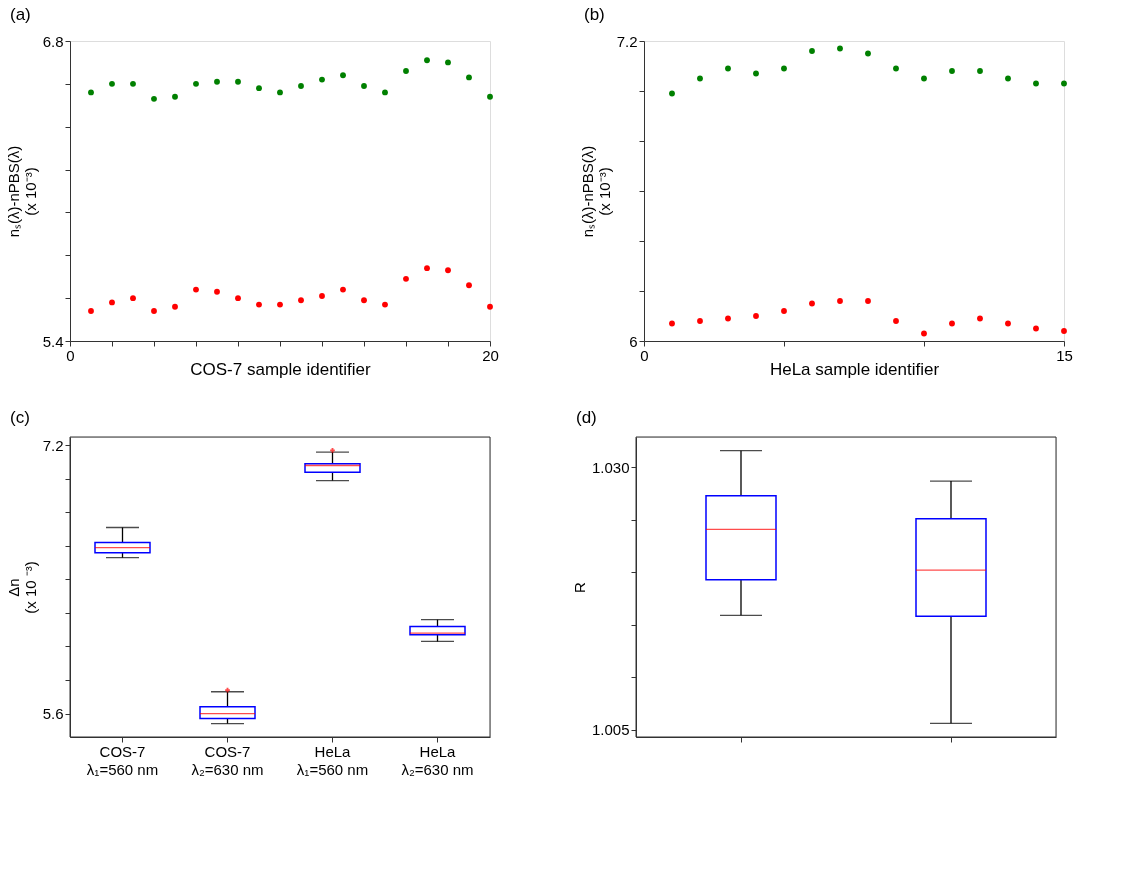 The height and width of the screenshot is (889, 1121). I want to click on x-tick-label: HeLa λ₁=560 nm, so click(332, 760).